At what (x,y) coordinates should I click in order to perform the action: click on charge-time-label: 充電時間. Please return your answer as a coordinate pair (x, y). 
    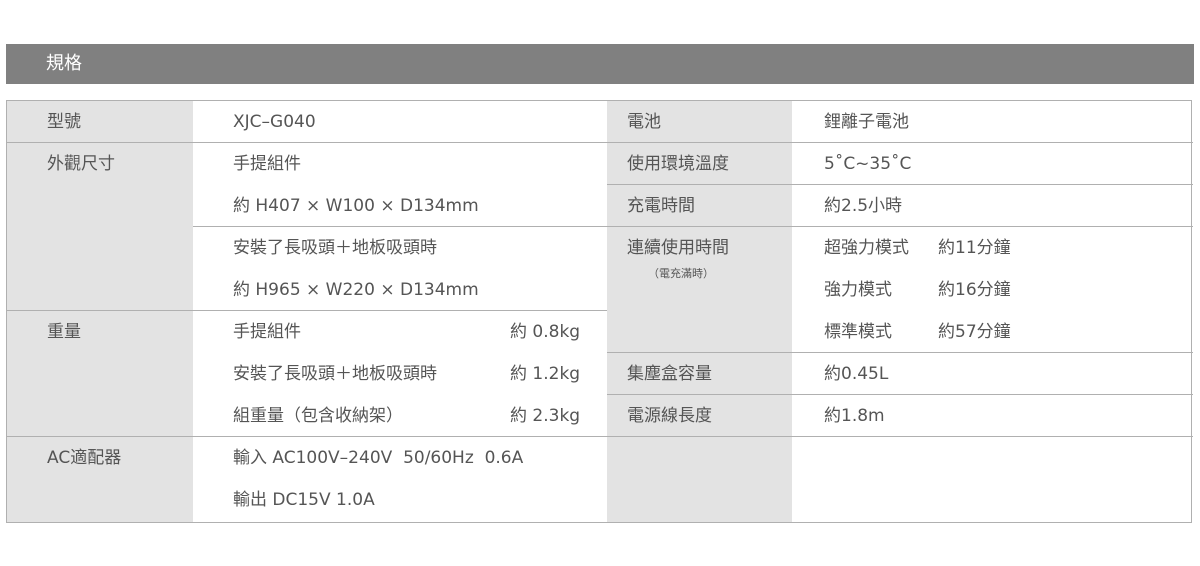
    Looking at the image, I should click on (661, 206).